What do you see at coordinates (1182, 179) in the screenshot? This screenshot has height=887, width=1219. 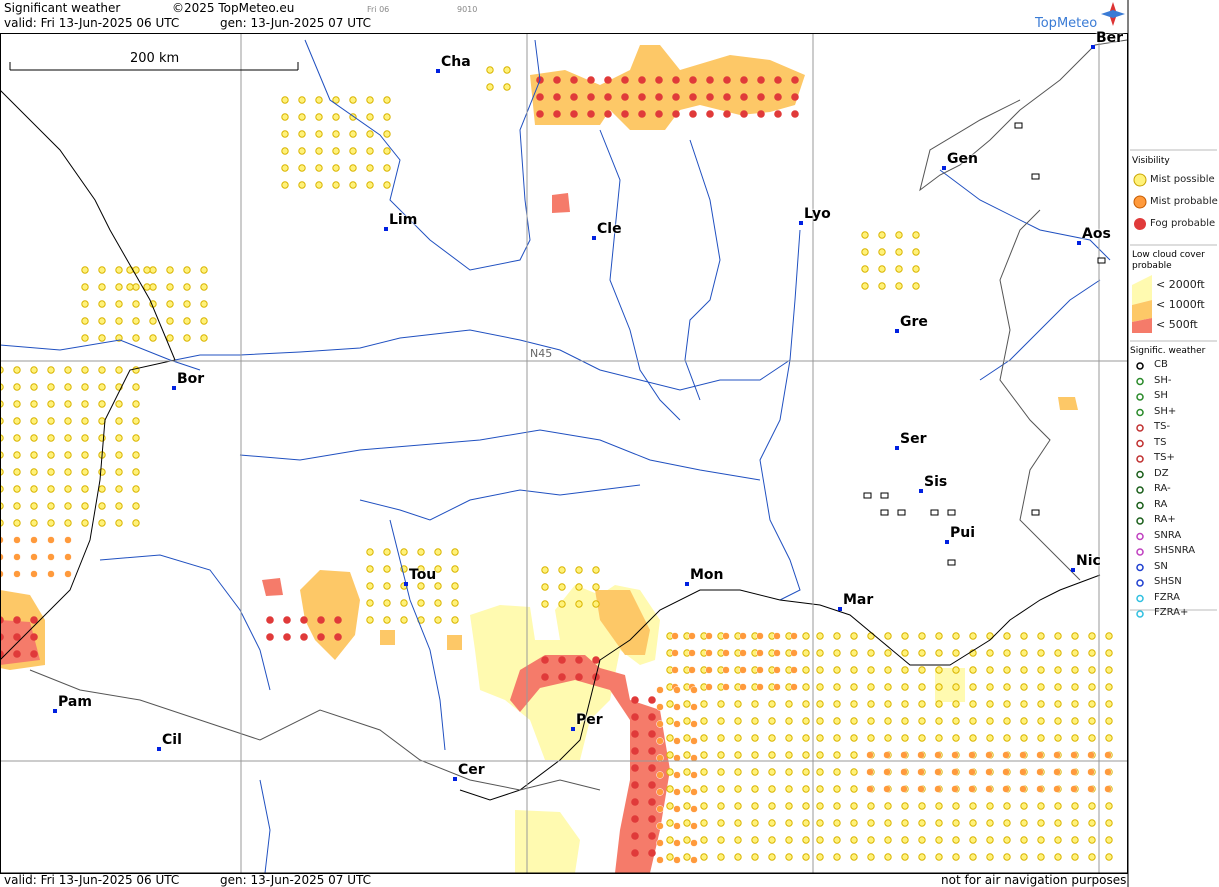 I see `legend-item: Mist possible` at bounding box center [1182, 179].